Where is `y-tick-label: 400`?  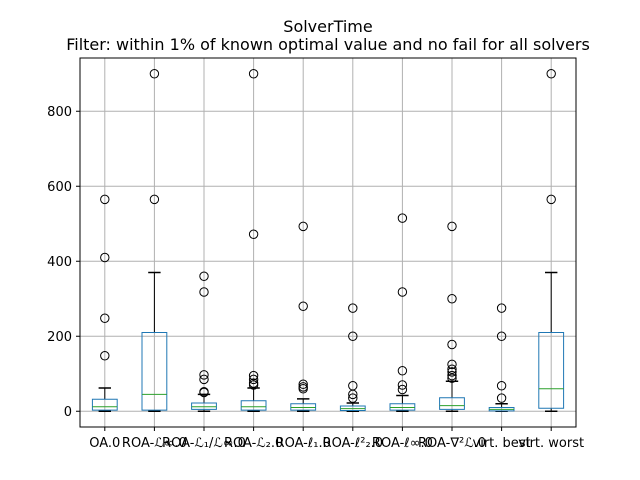
y-tick-label: 400 is located at coordinates (59, 262).